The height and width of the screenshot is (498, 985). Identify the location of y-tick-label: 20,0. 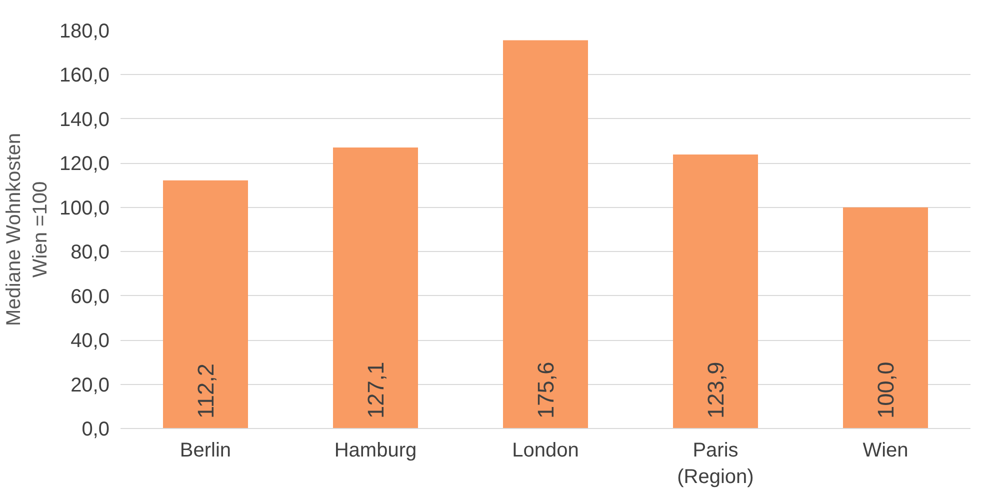
(90, 385).